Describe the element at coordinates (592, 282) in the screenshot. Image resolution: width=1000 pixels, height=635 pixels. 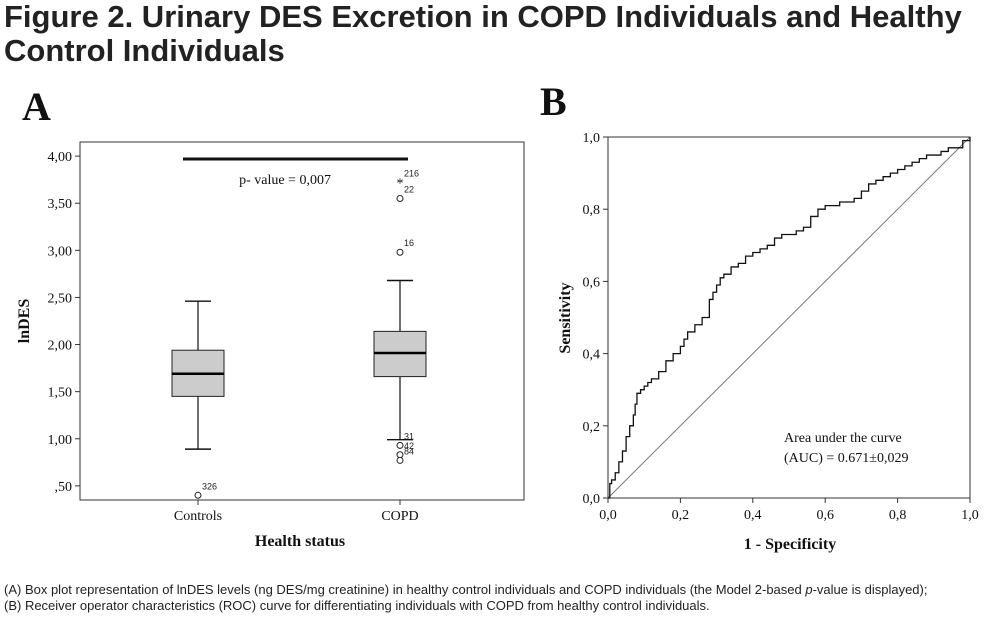
I see `y-tick-label-b: 0,6` at that location.